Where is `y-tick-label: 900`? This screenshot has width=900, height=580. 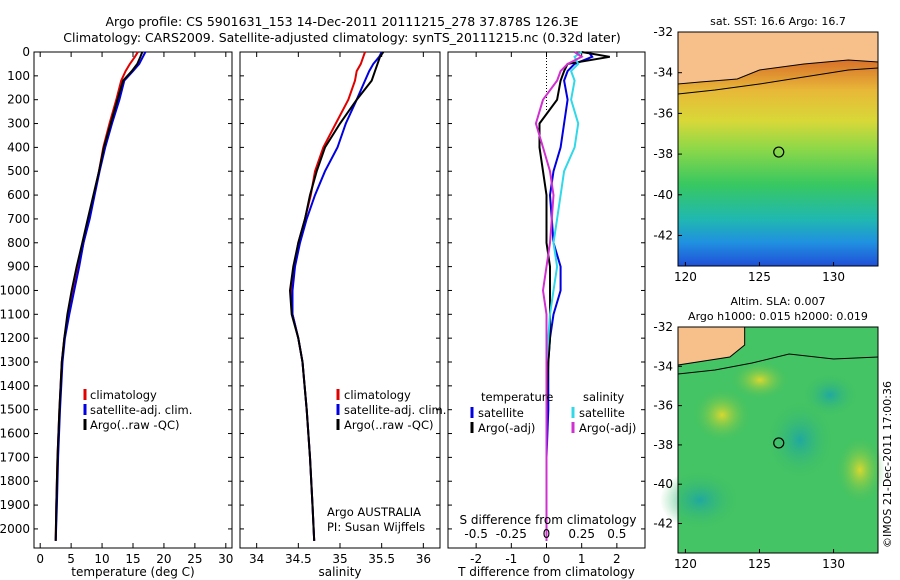 y-tick-label: 900 is located at coordinates (18, 267).